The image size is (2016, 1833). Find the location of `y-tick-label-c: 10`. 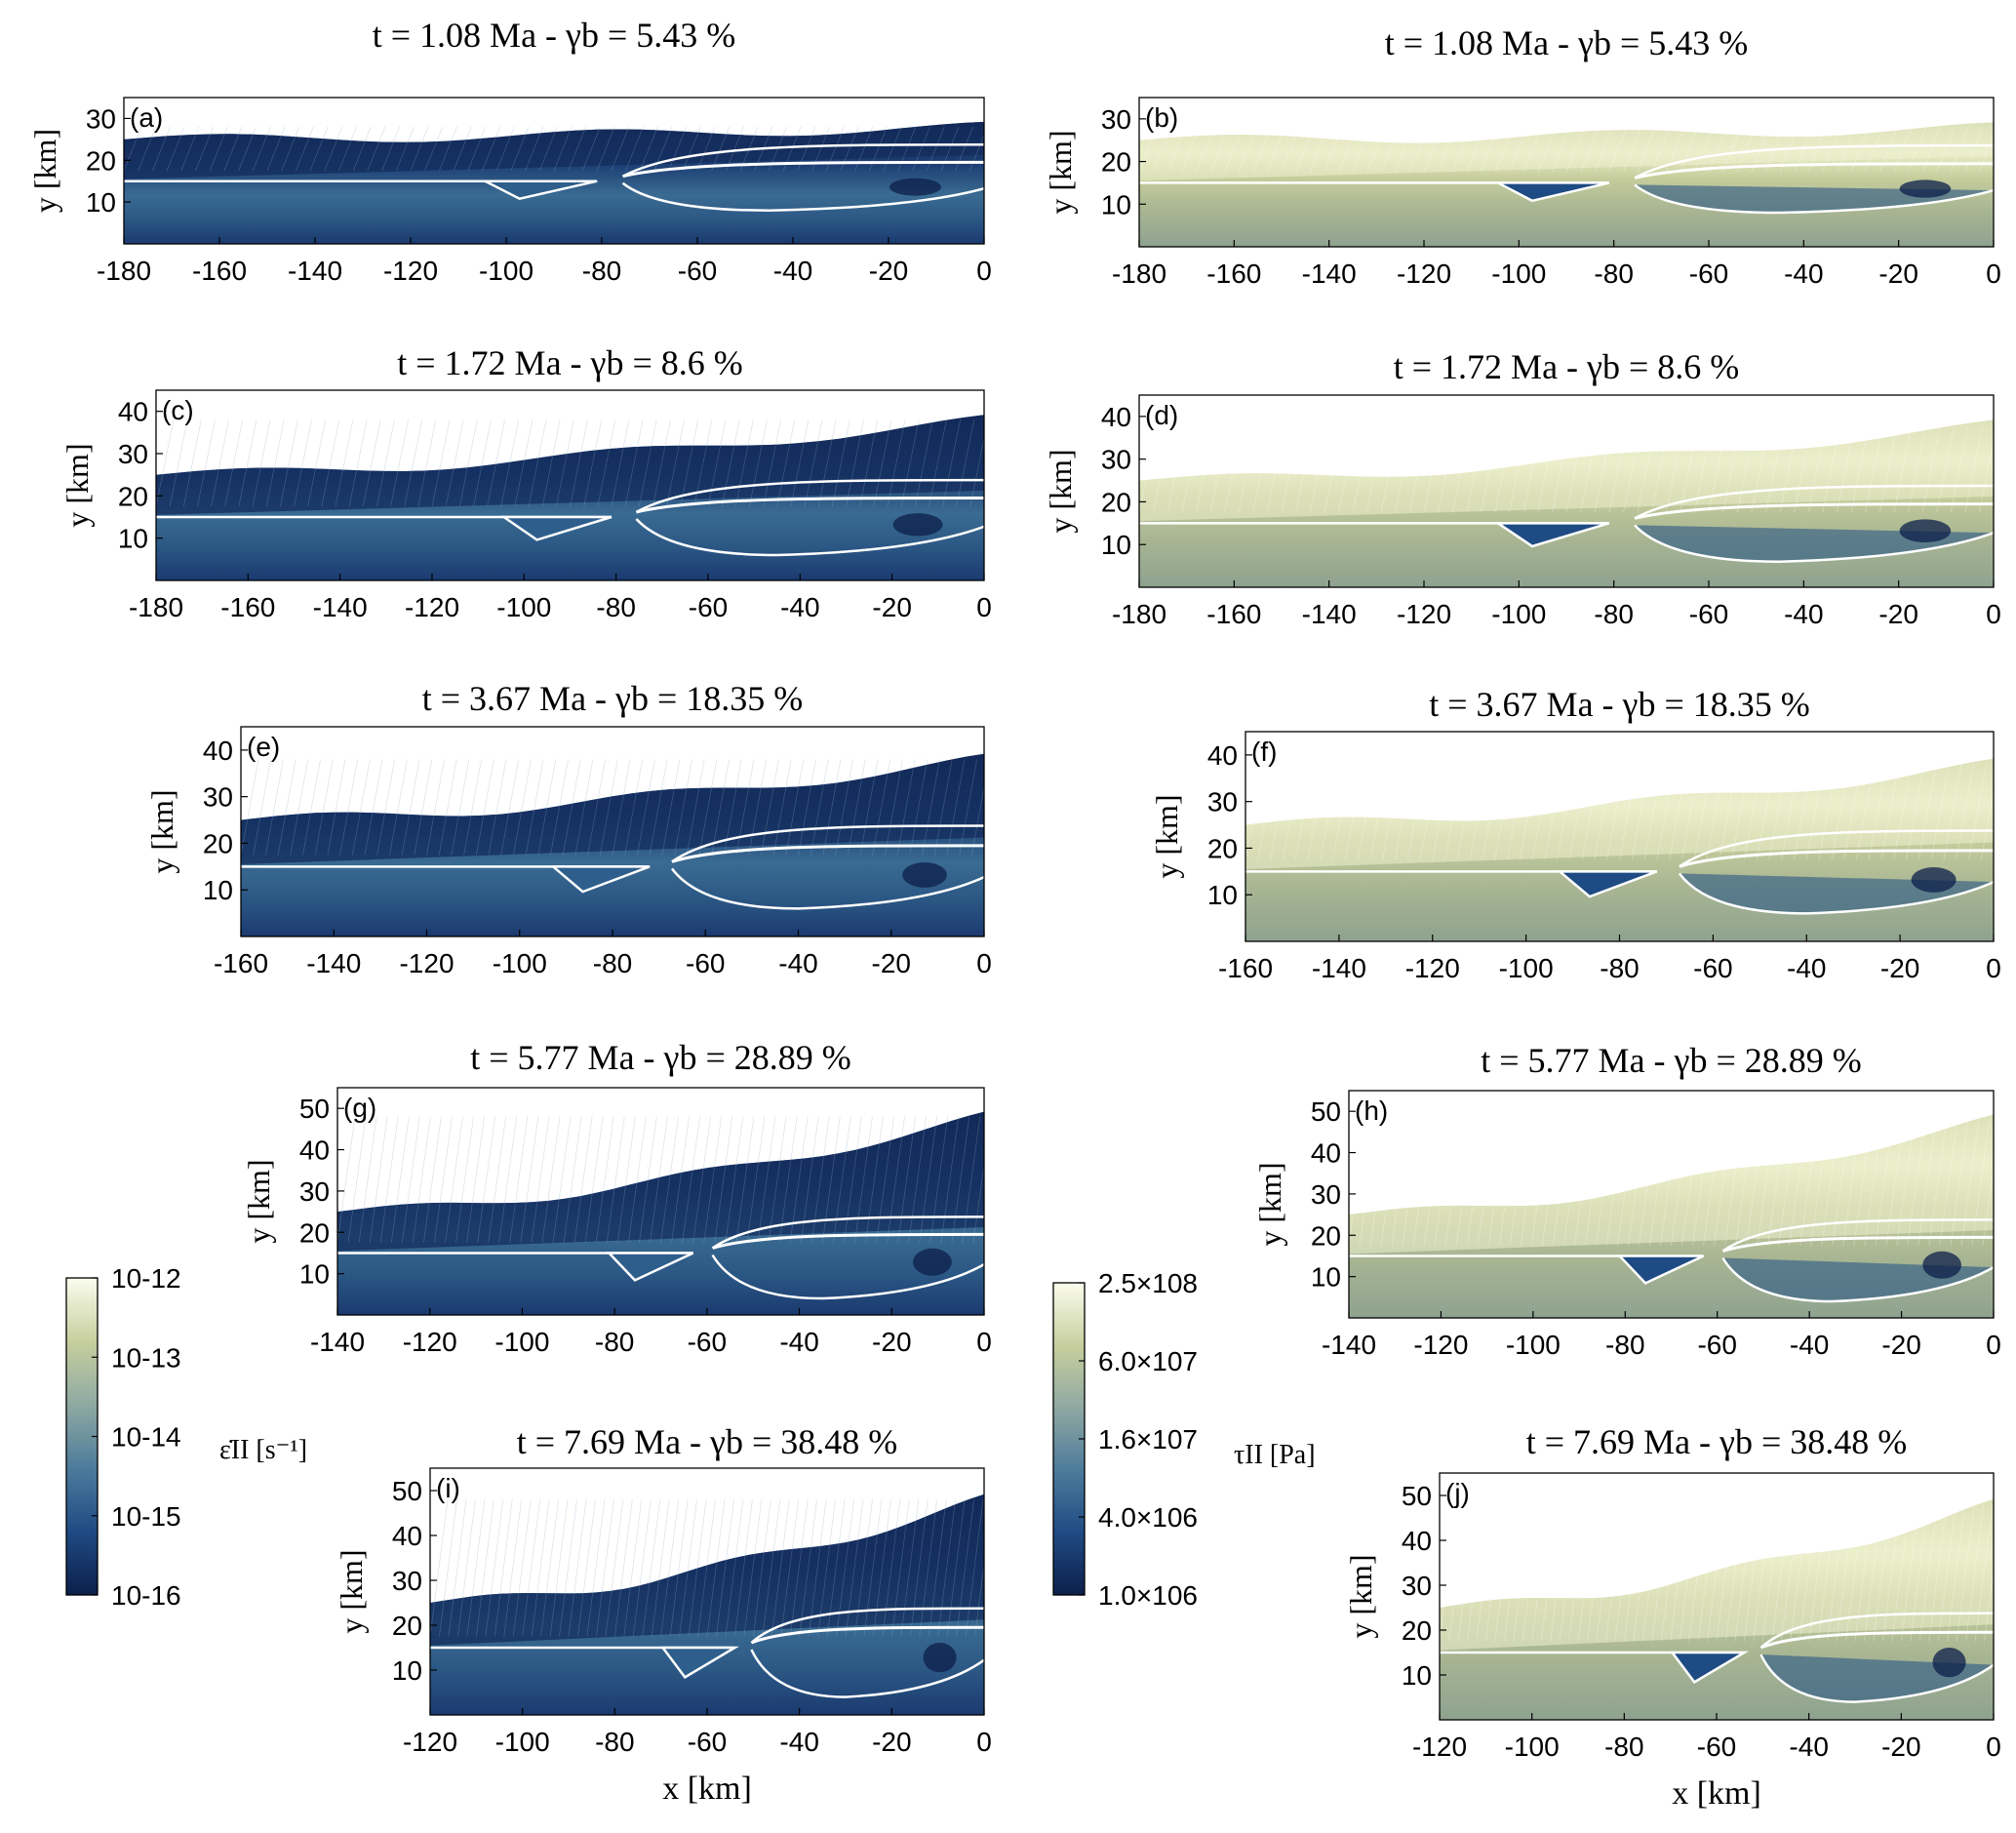

y-tick-label-c: 10 is located at coordinates (133, 539).